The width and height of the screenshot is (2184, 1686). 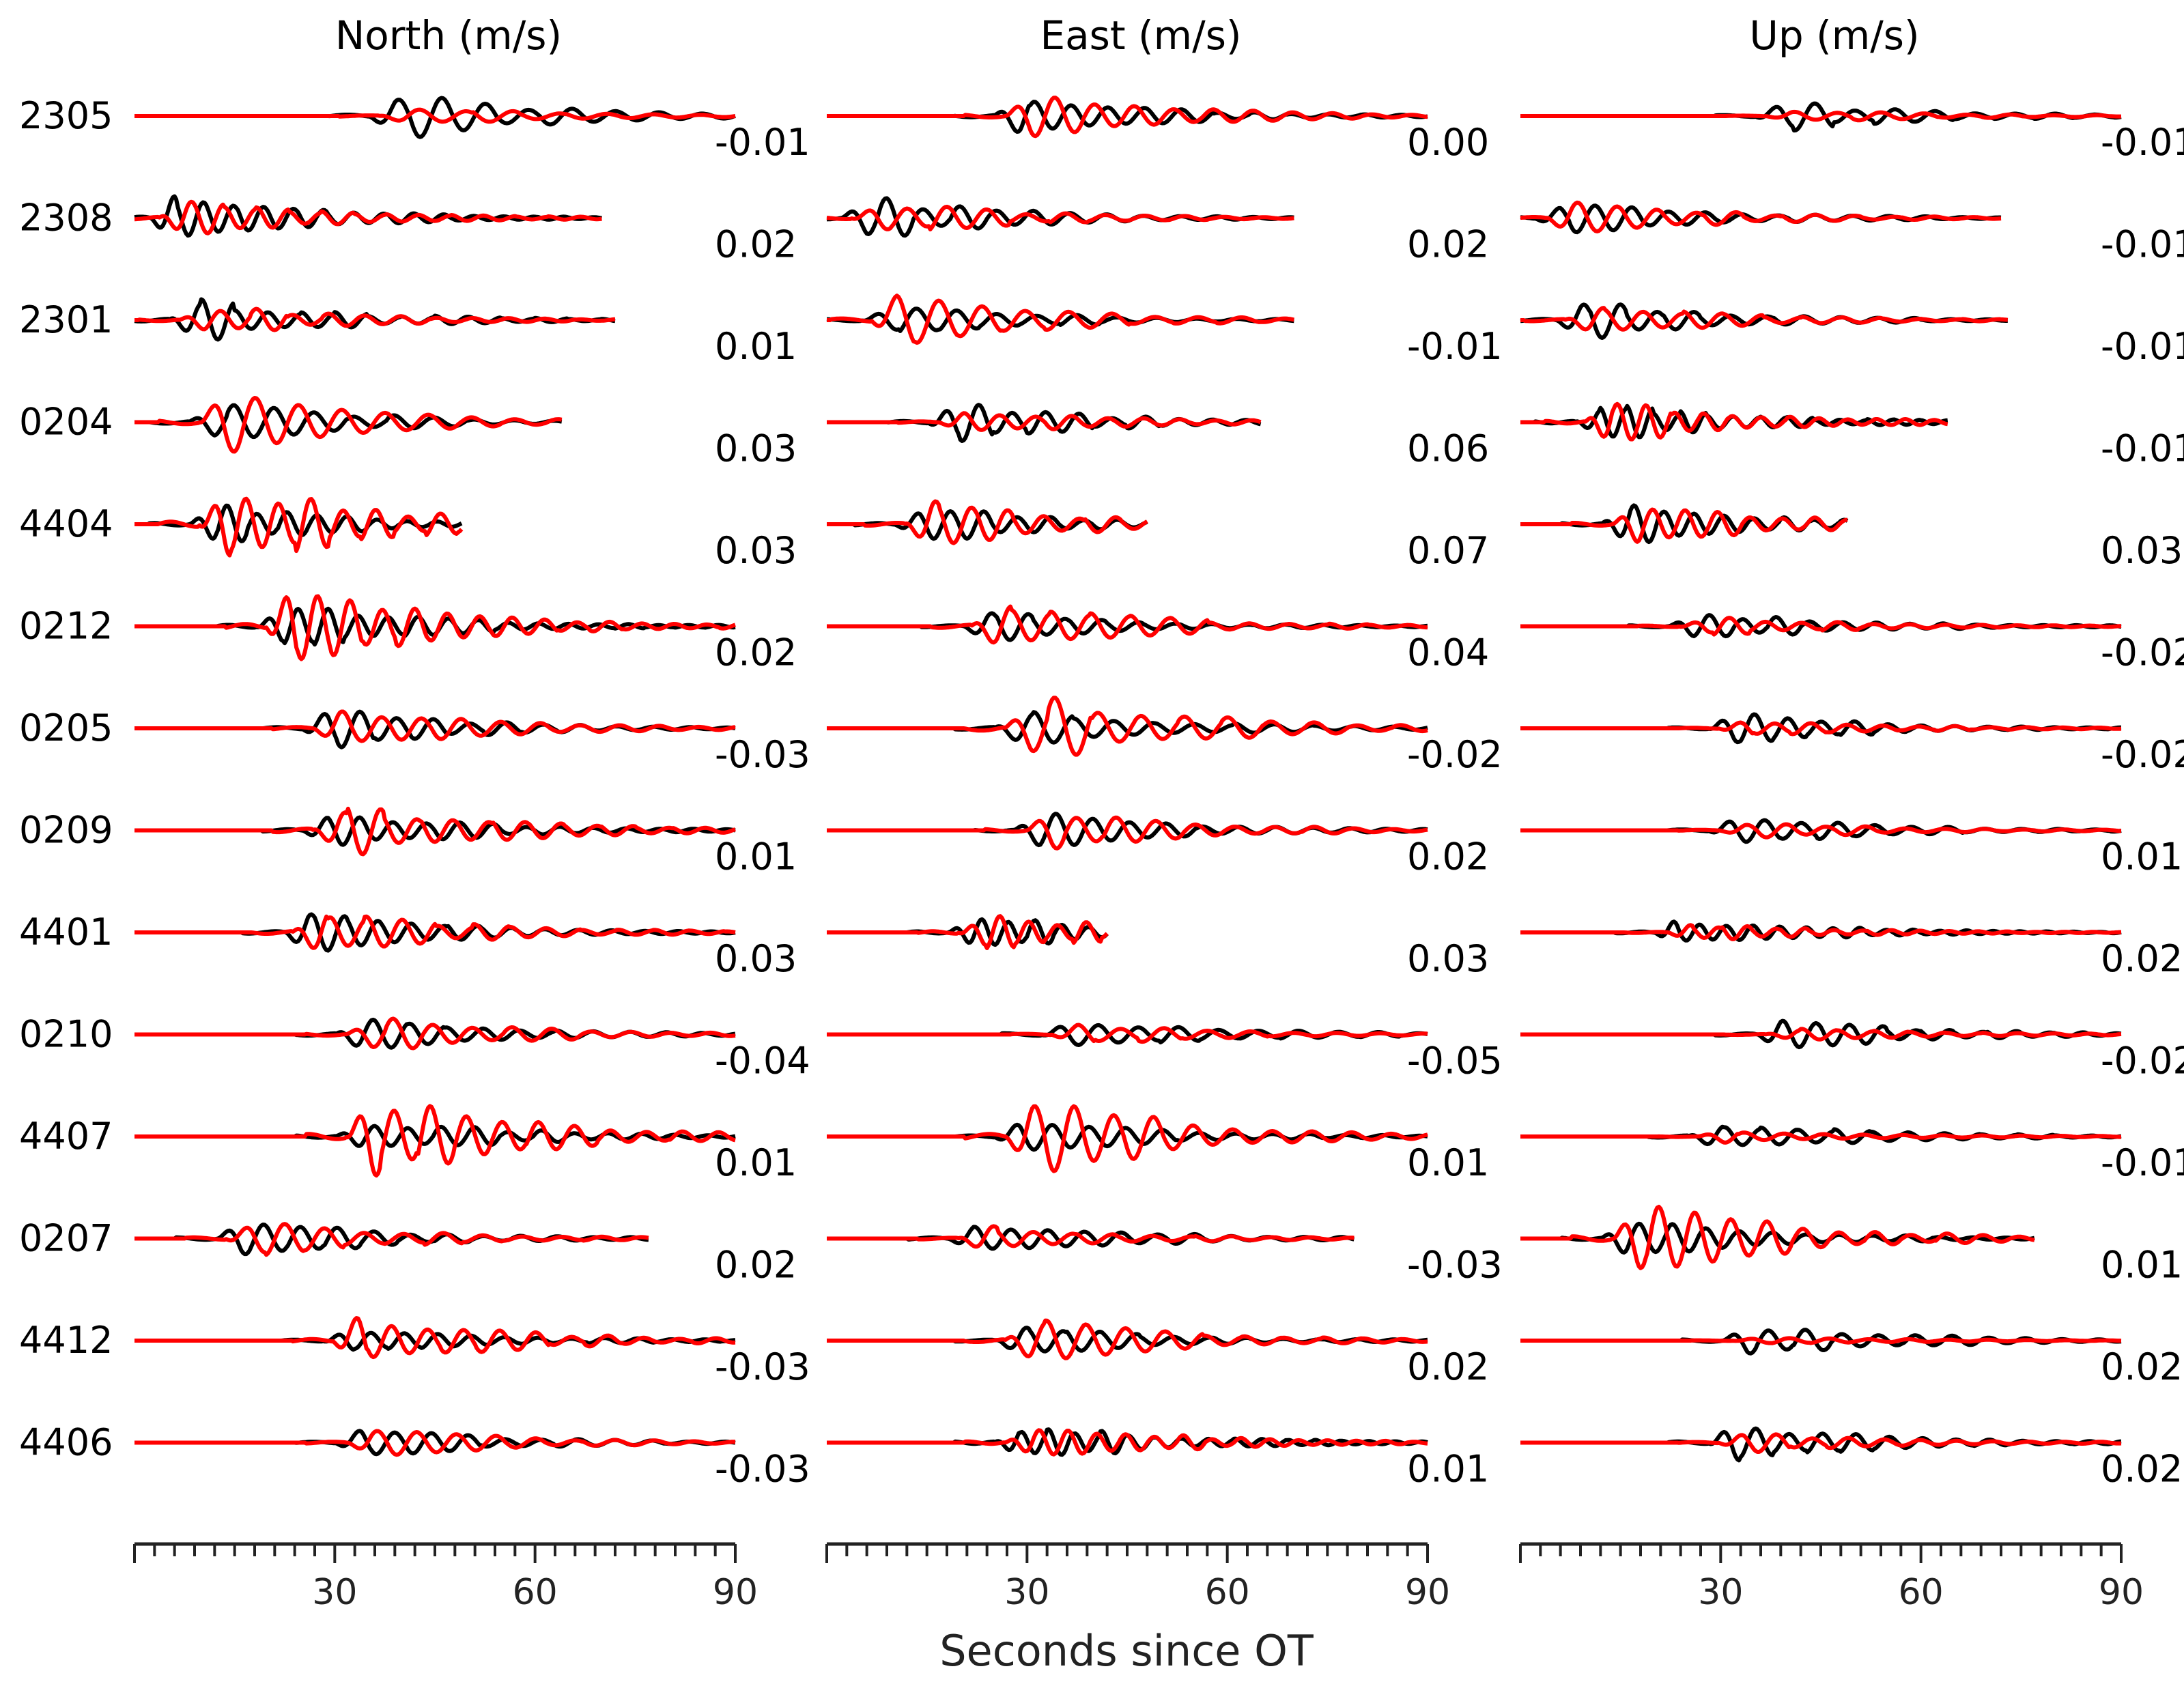 I want to click on observed-waveform, so click(x=1777, y=1238).